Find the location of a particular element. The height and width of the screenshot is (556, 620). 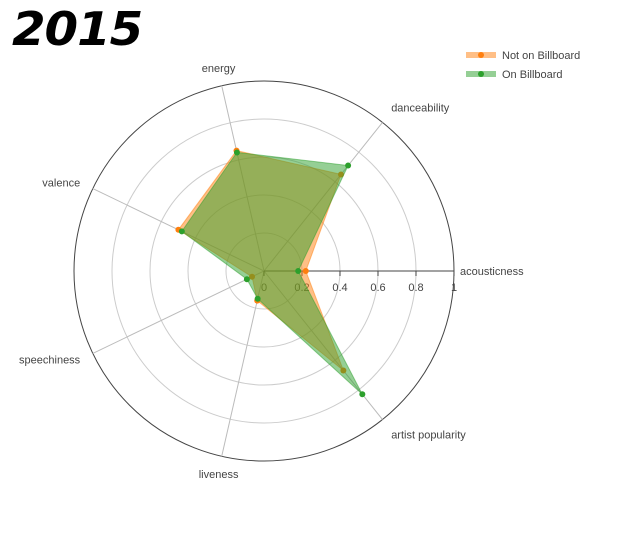

axis-label-acousticness: acousticness is located at coordinates (492, 272).